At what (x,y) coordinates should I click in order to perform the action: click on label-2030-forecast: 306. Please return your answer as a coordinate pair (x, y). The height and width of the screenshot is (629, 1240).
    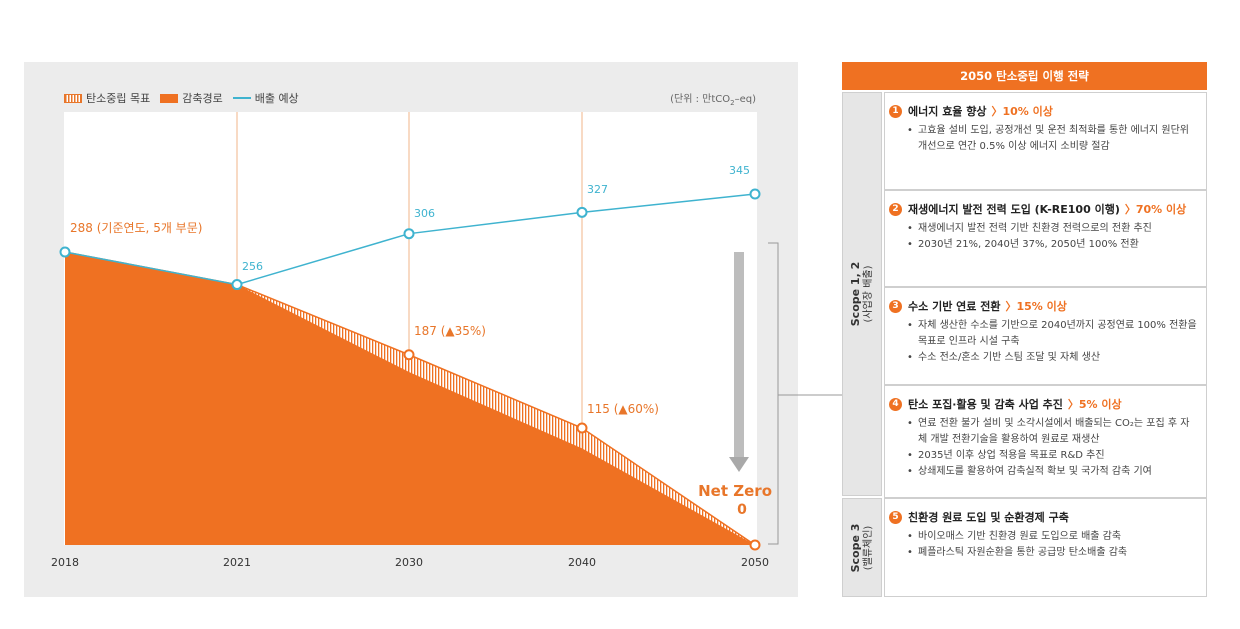
    Looking at the image, I should click on (424, 213).